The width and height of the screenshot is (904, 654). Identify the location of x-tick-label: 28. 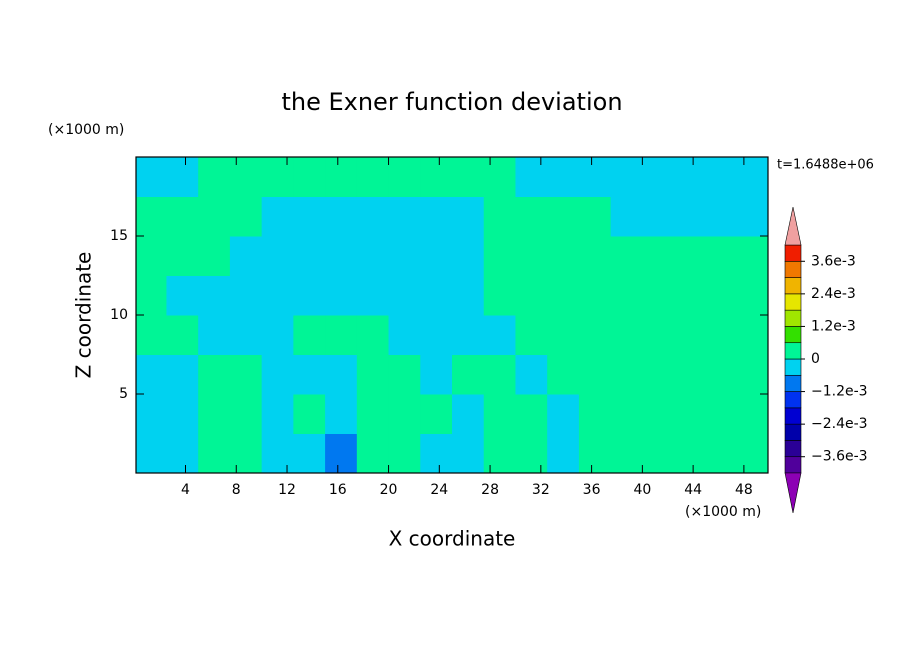
(490, 490).